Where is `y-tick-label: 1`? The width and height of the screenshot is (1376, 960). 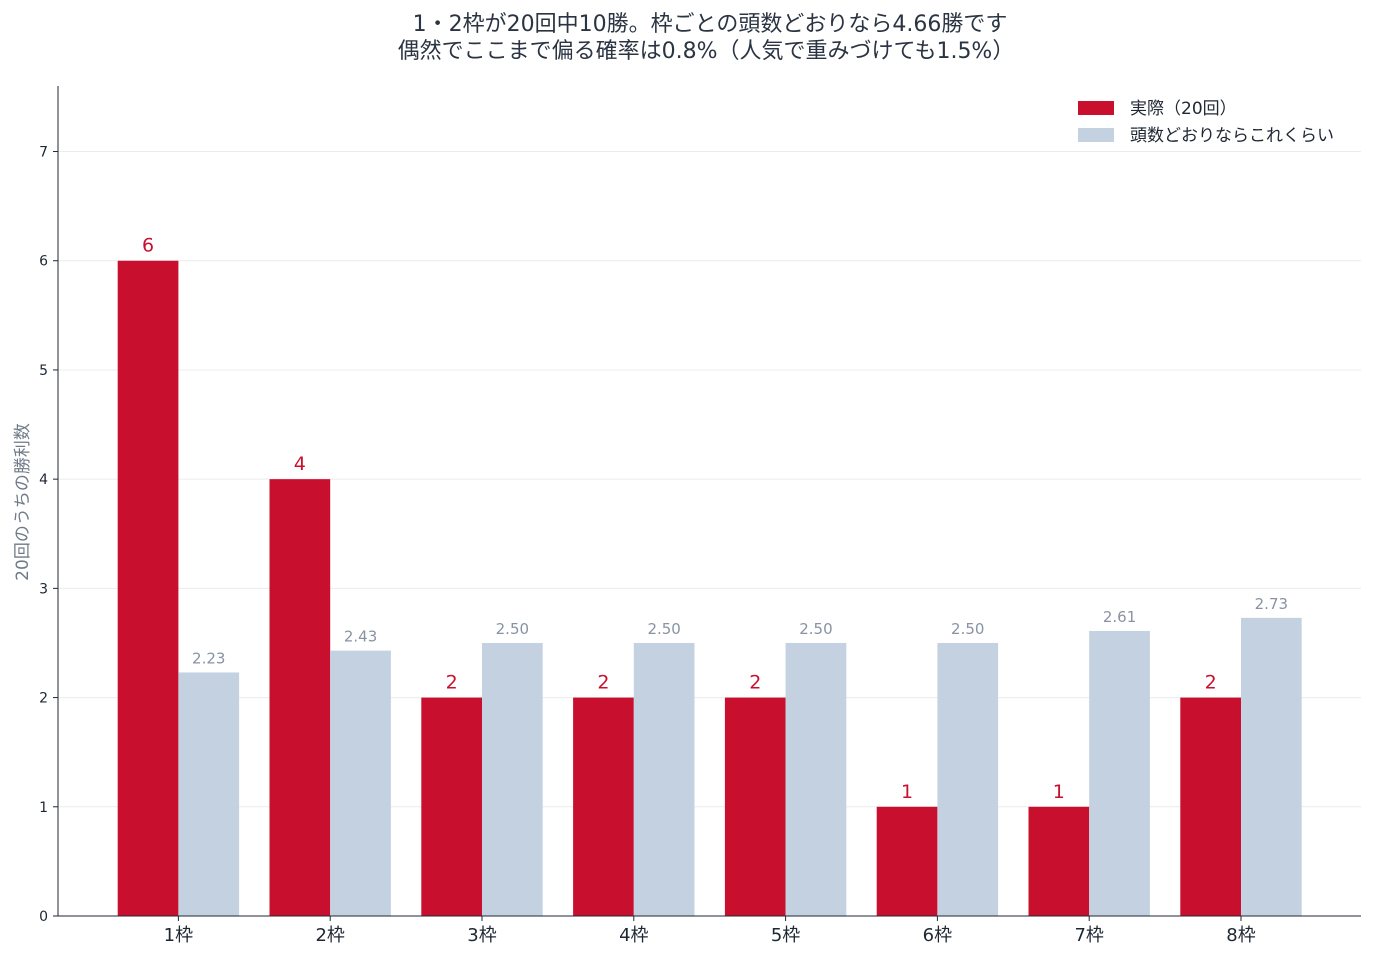
y-tick-label: 1 is located at coordinates (43, 808).